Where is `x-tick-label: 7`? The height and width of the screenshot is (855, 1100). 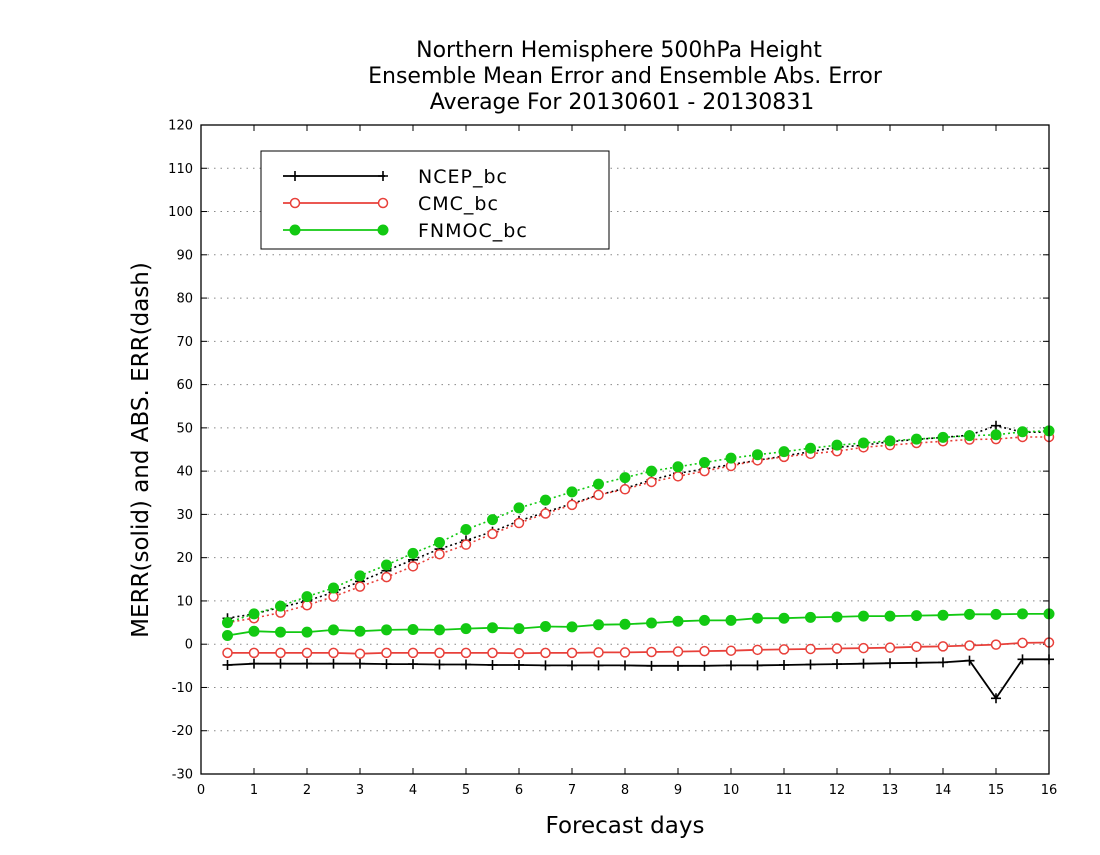 x-tick-label: 7 is located at coordinates (572, 790).